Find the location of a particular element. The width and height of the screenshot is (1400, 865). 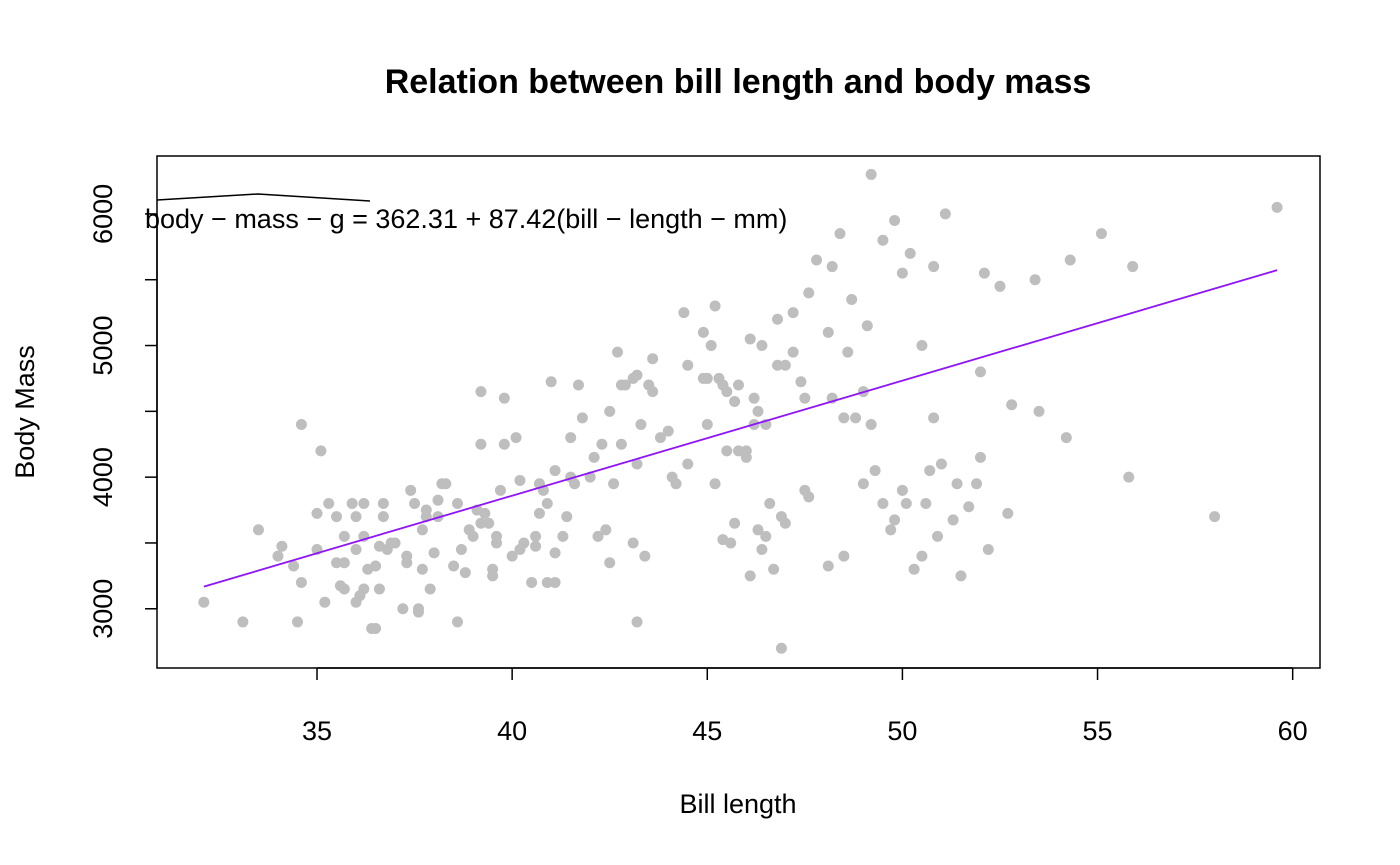

y-tick-label: 4000 is located at coordinates (103, 477).